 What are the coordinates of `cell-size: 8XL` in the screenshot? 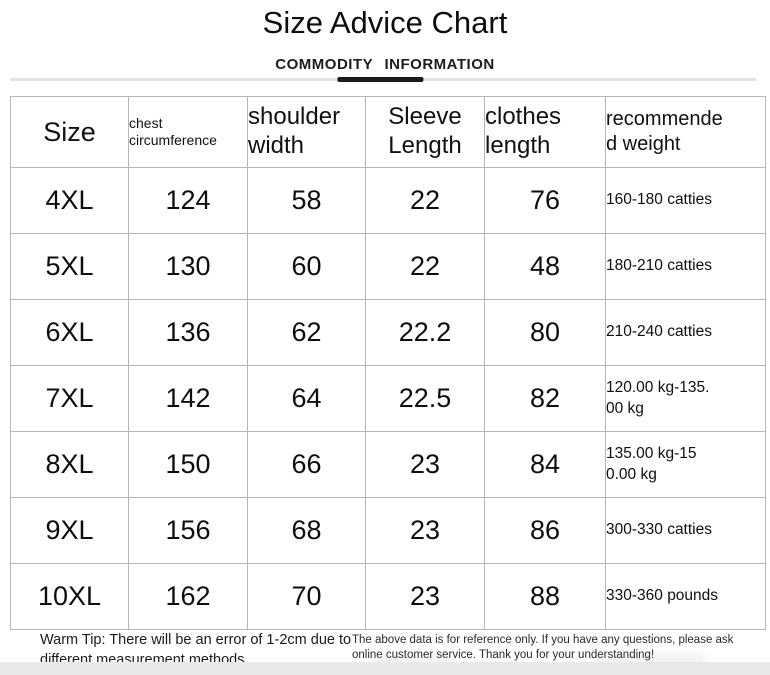 It's located at (69, 464).